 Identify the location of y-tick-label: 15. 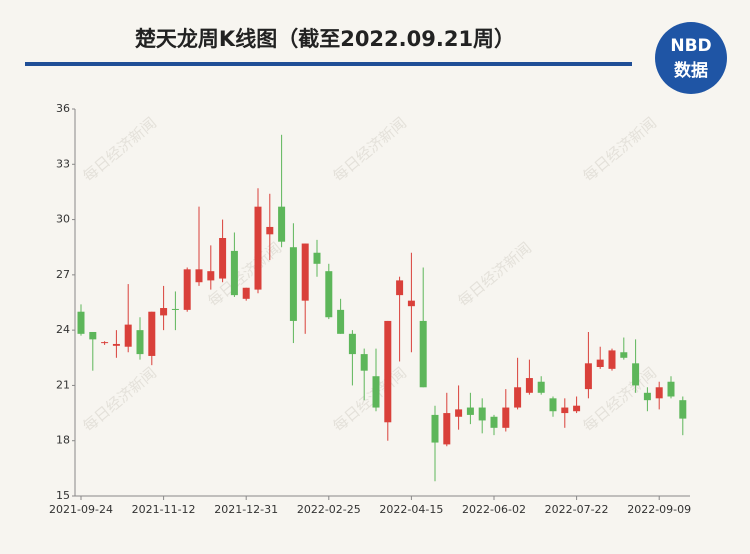
(63, 495).